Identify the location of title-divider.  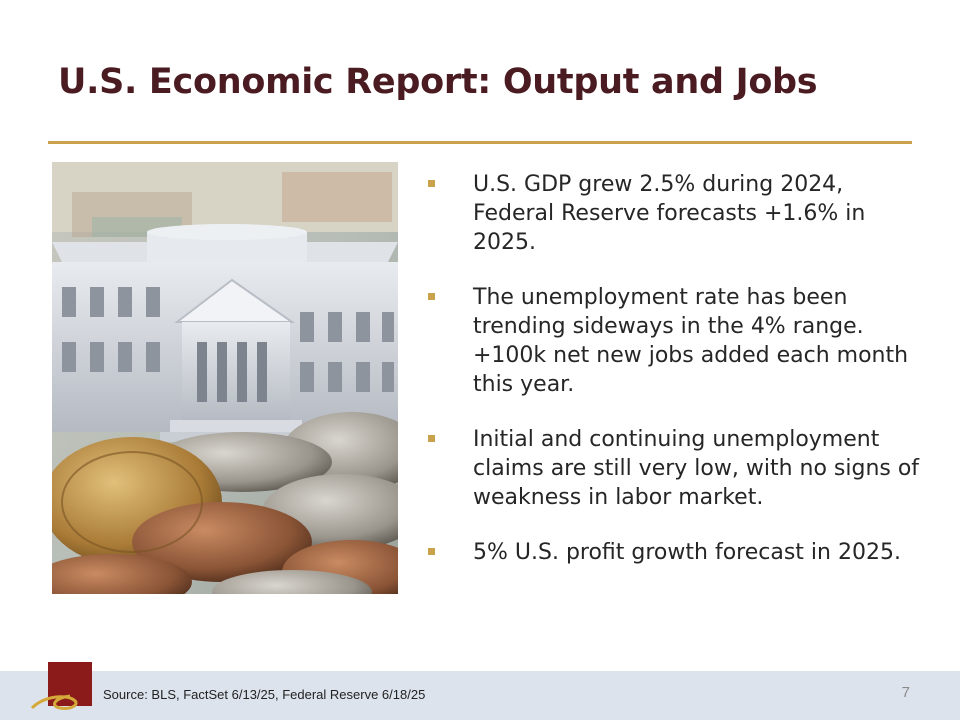
(480, 142).